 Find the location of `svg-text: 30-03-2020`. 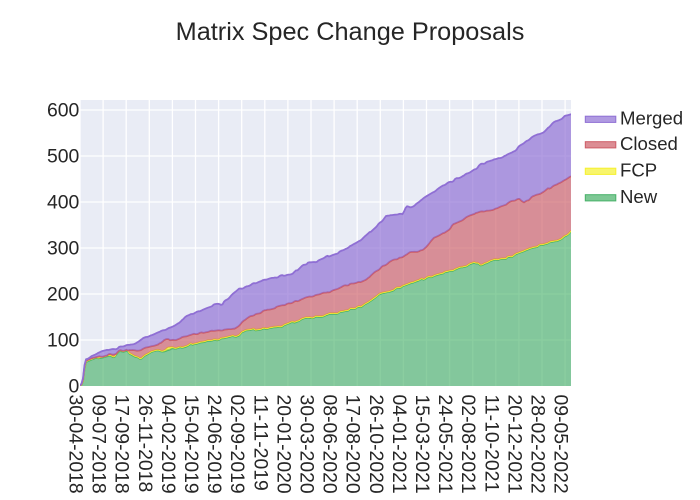

svg-text: 30-03-2020 is located at coordinates (307, 444).